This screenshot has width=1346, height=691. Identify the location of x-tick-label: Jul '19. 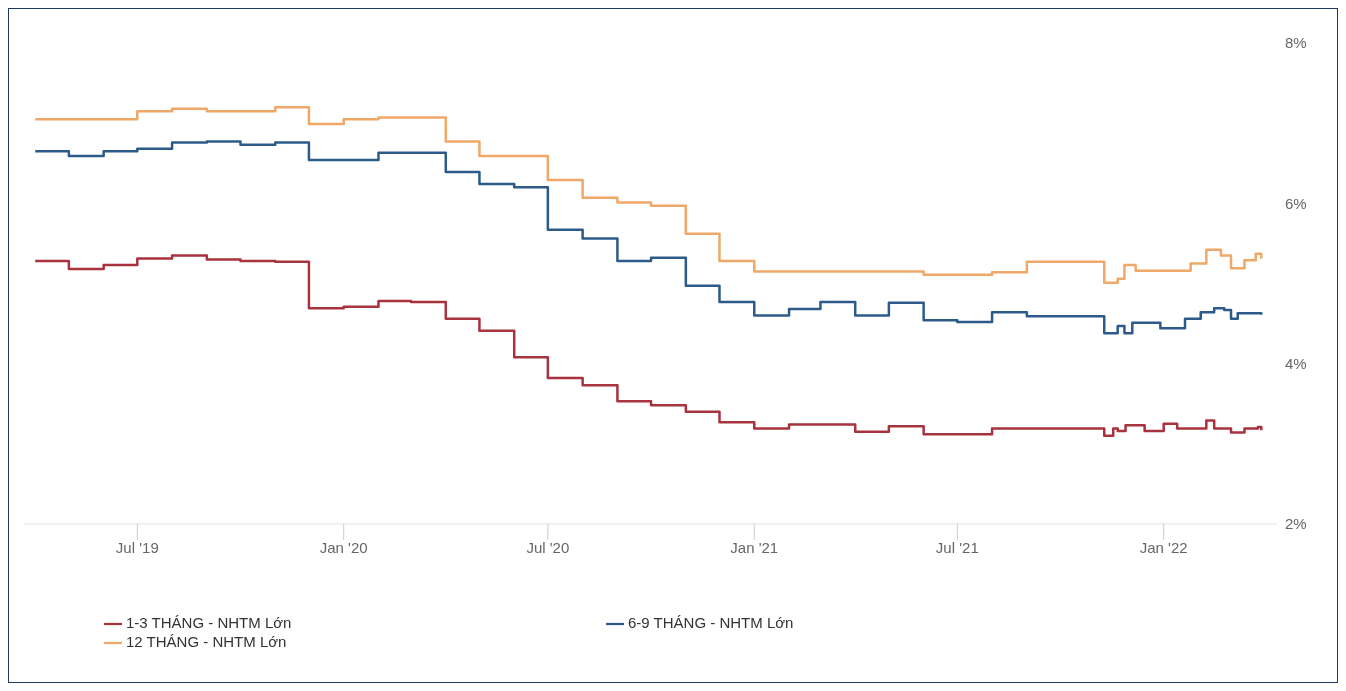
(137, 547).